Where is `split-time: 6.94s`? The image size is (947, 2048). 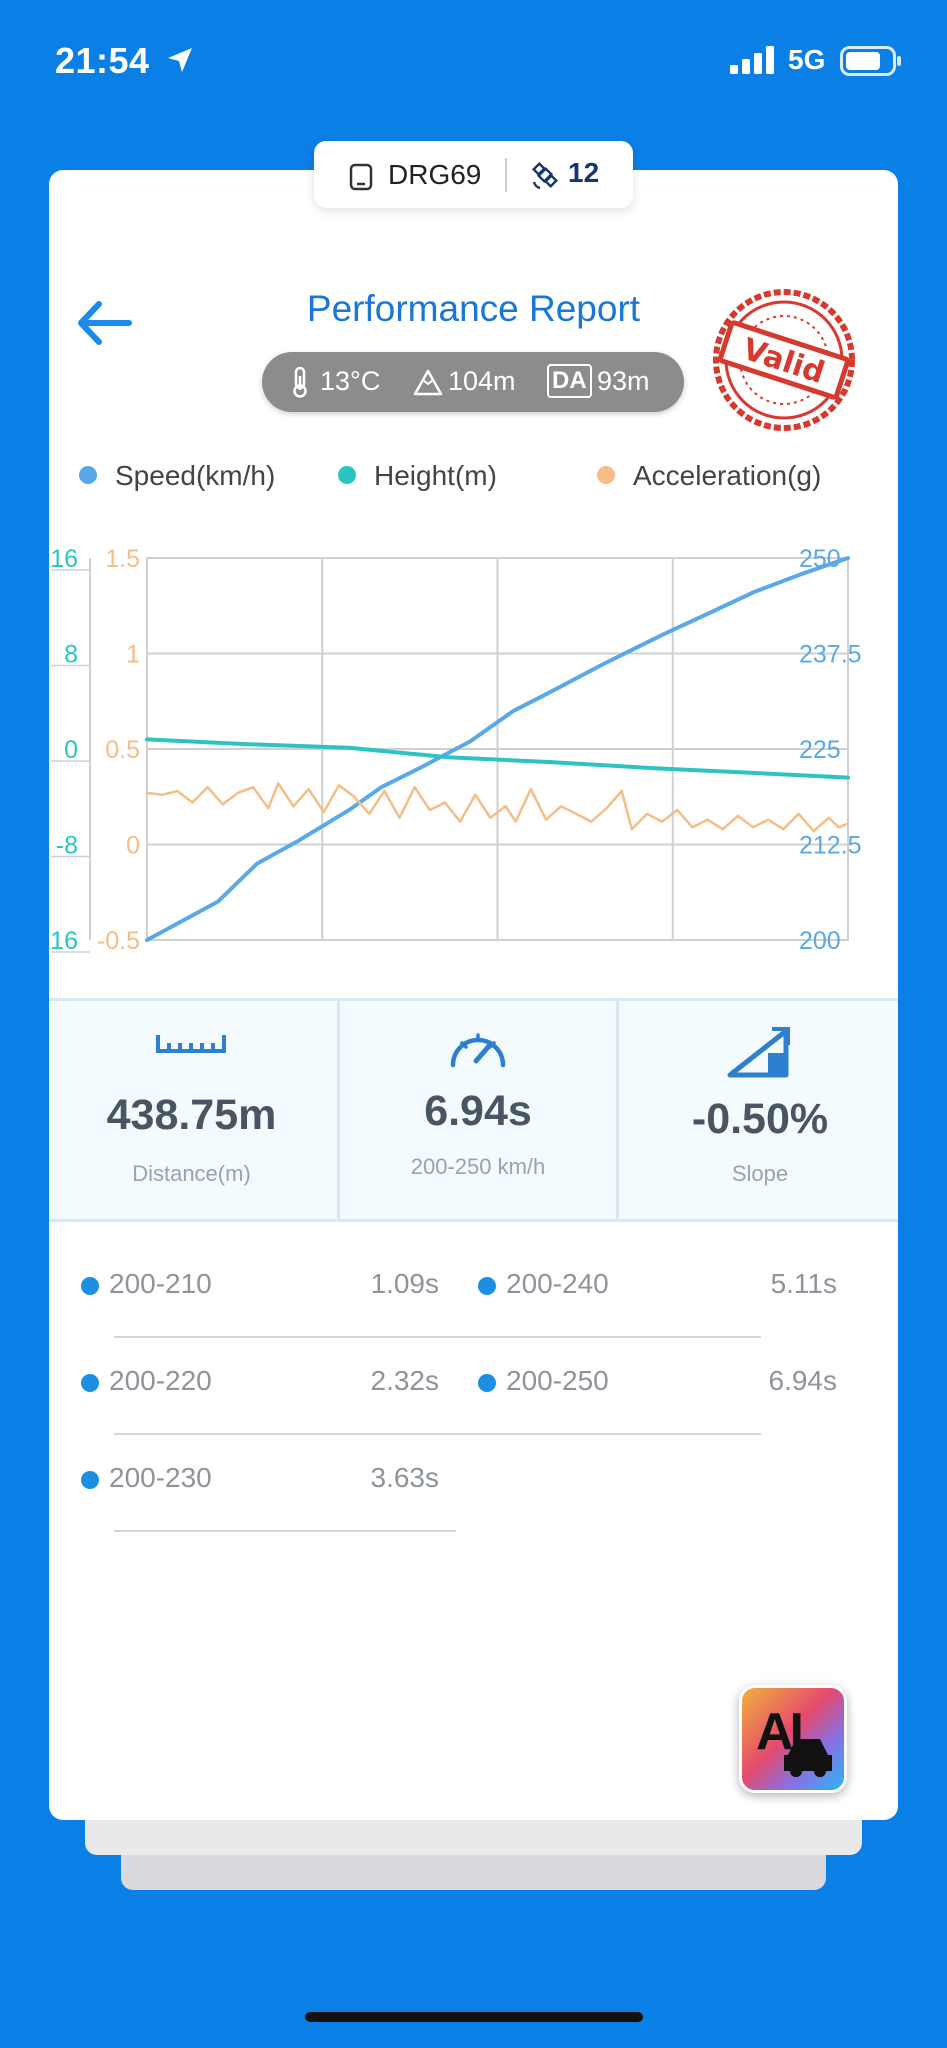 split-time: 6.94s is located at coordinates (803, 1380).